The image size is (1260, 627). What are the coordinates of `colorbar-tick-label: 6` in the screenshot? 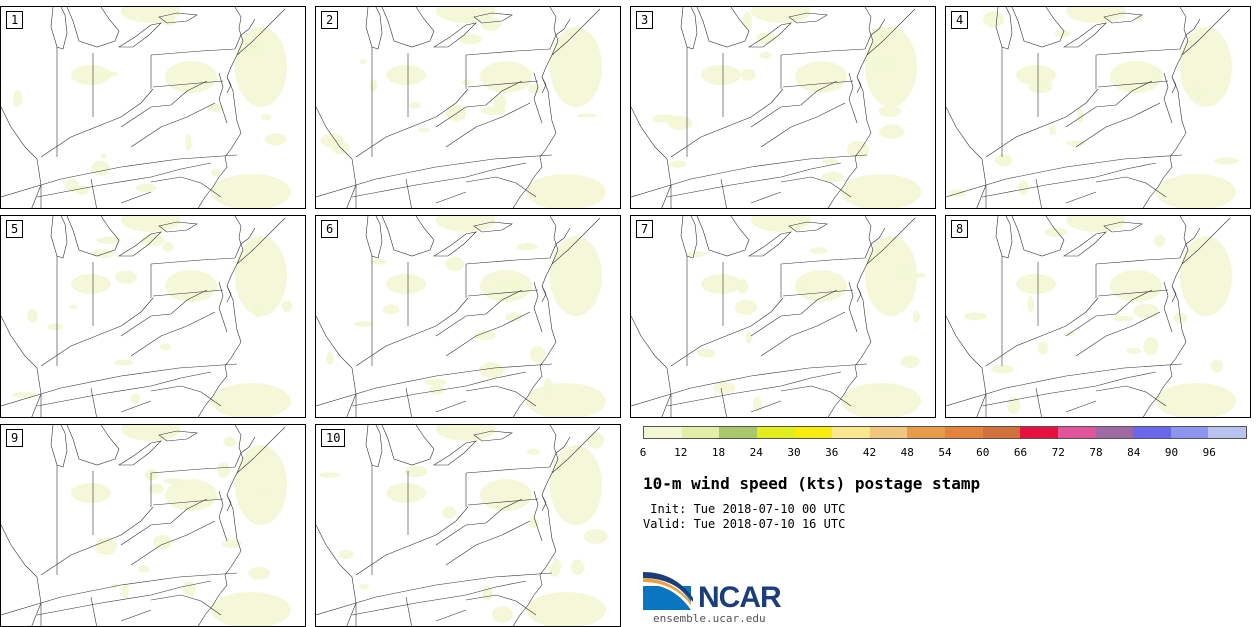 It's located at (643, 452).